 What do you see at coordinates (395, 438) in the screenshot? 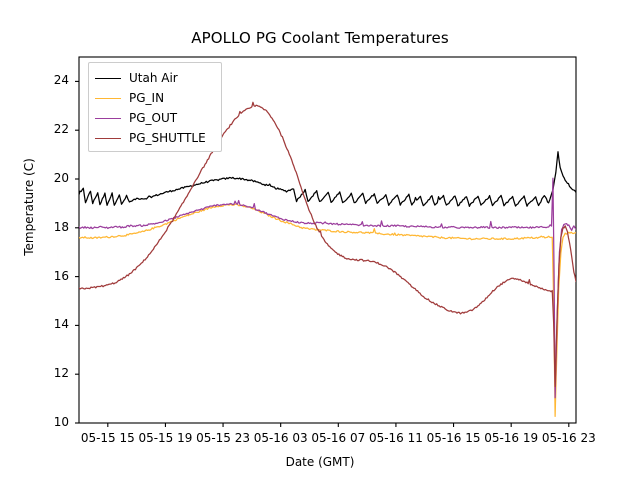
I see `x-tick-label: 05-16 11` at bounding box center [395, 438].